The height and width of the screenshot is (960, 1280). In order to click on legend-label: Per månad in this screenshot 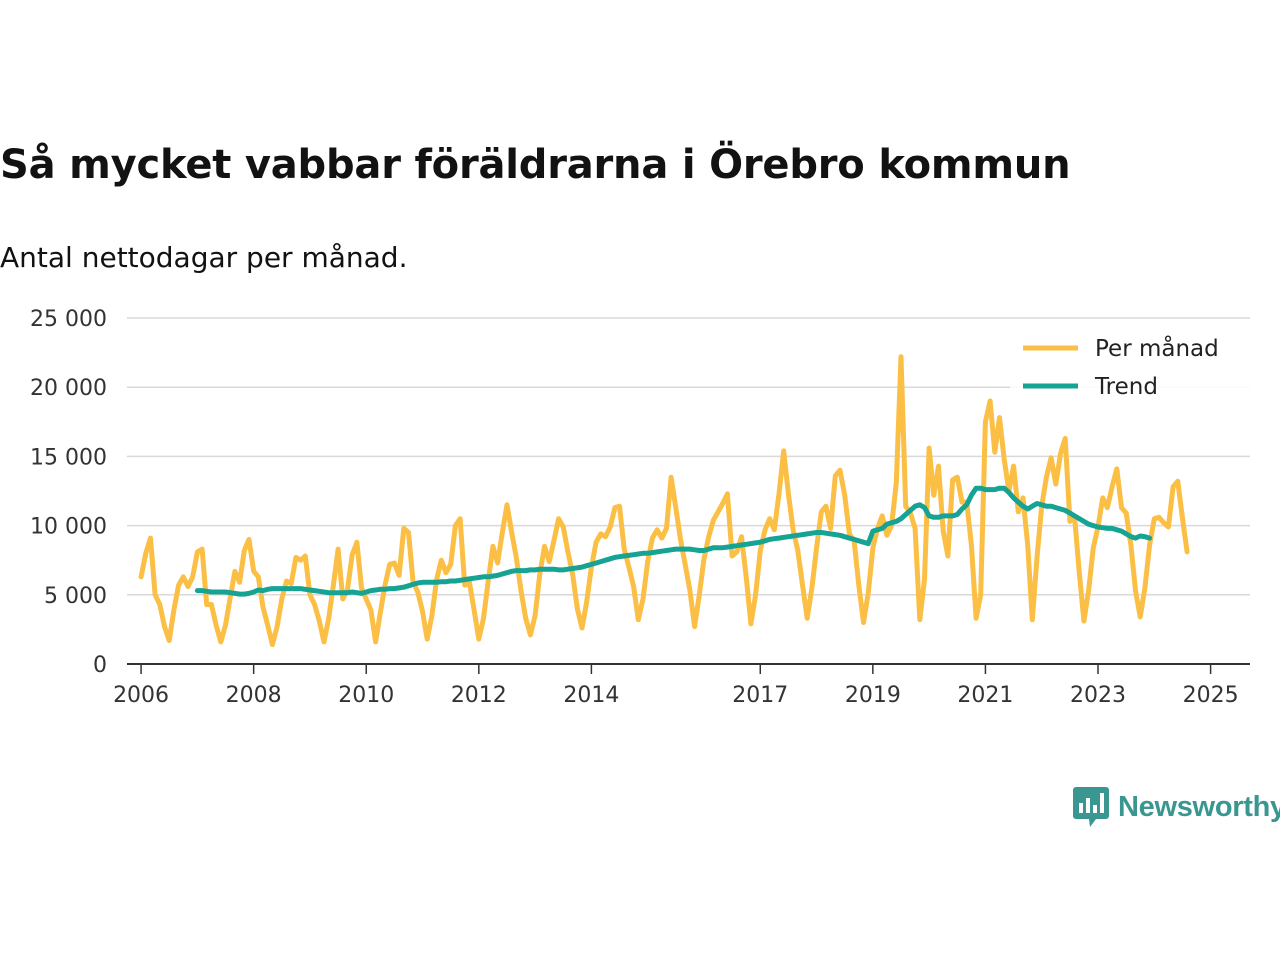, I will do `click(1157, 348)`.